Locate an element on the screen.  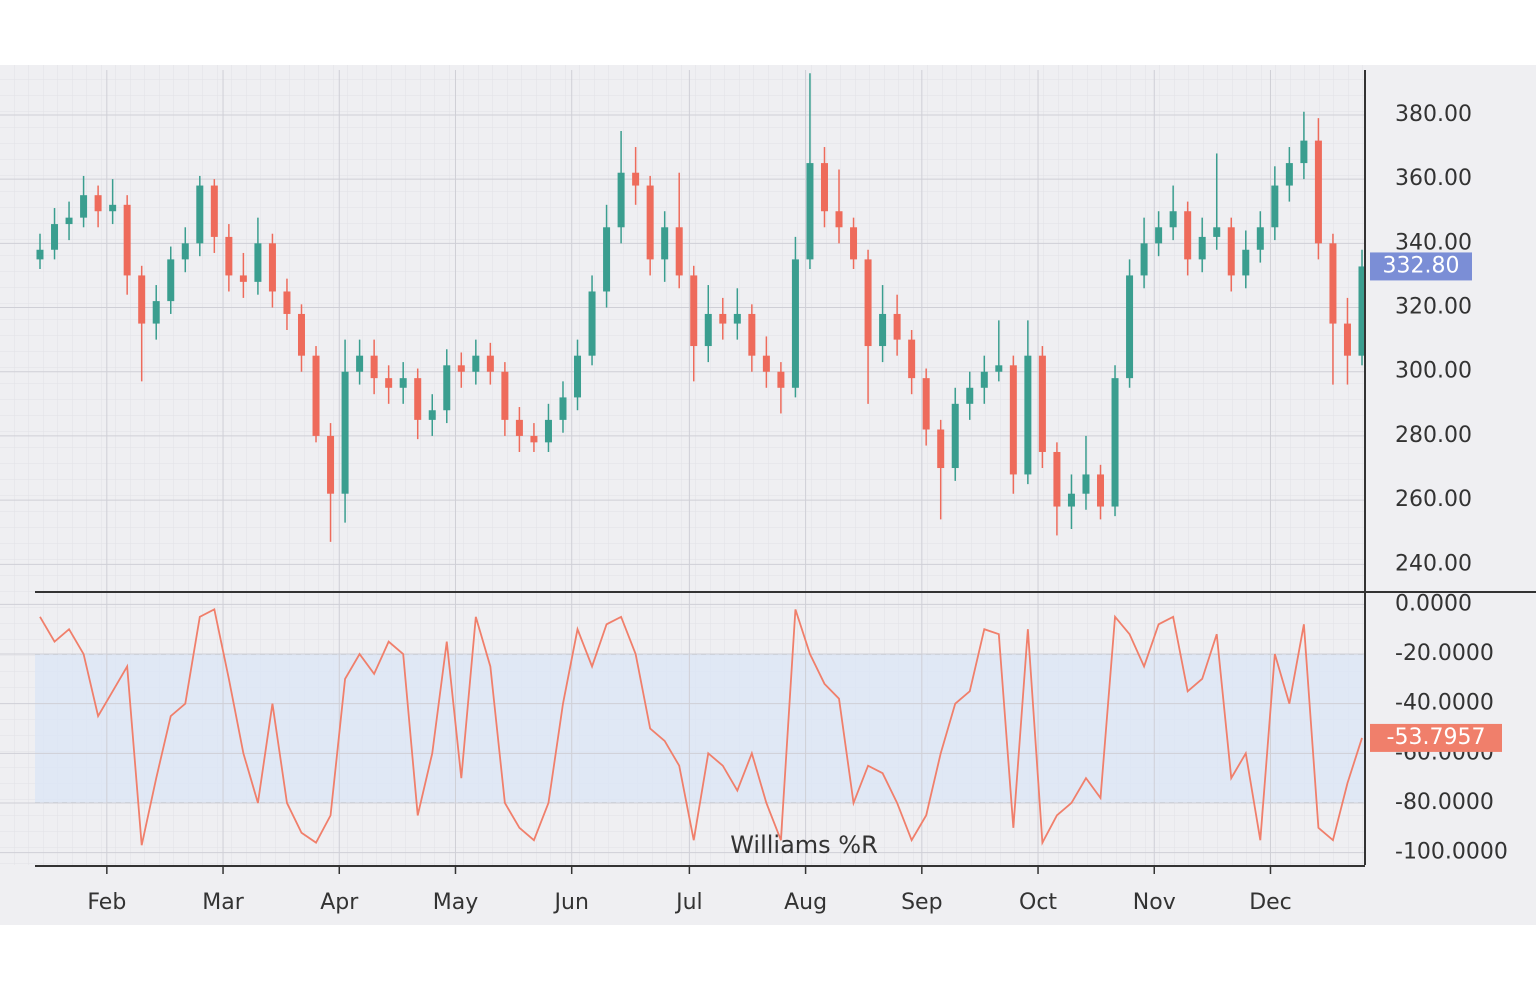
x-tick-label: Aug is located at coordinates (805, 902).